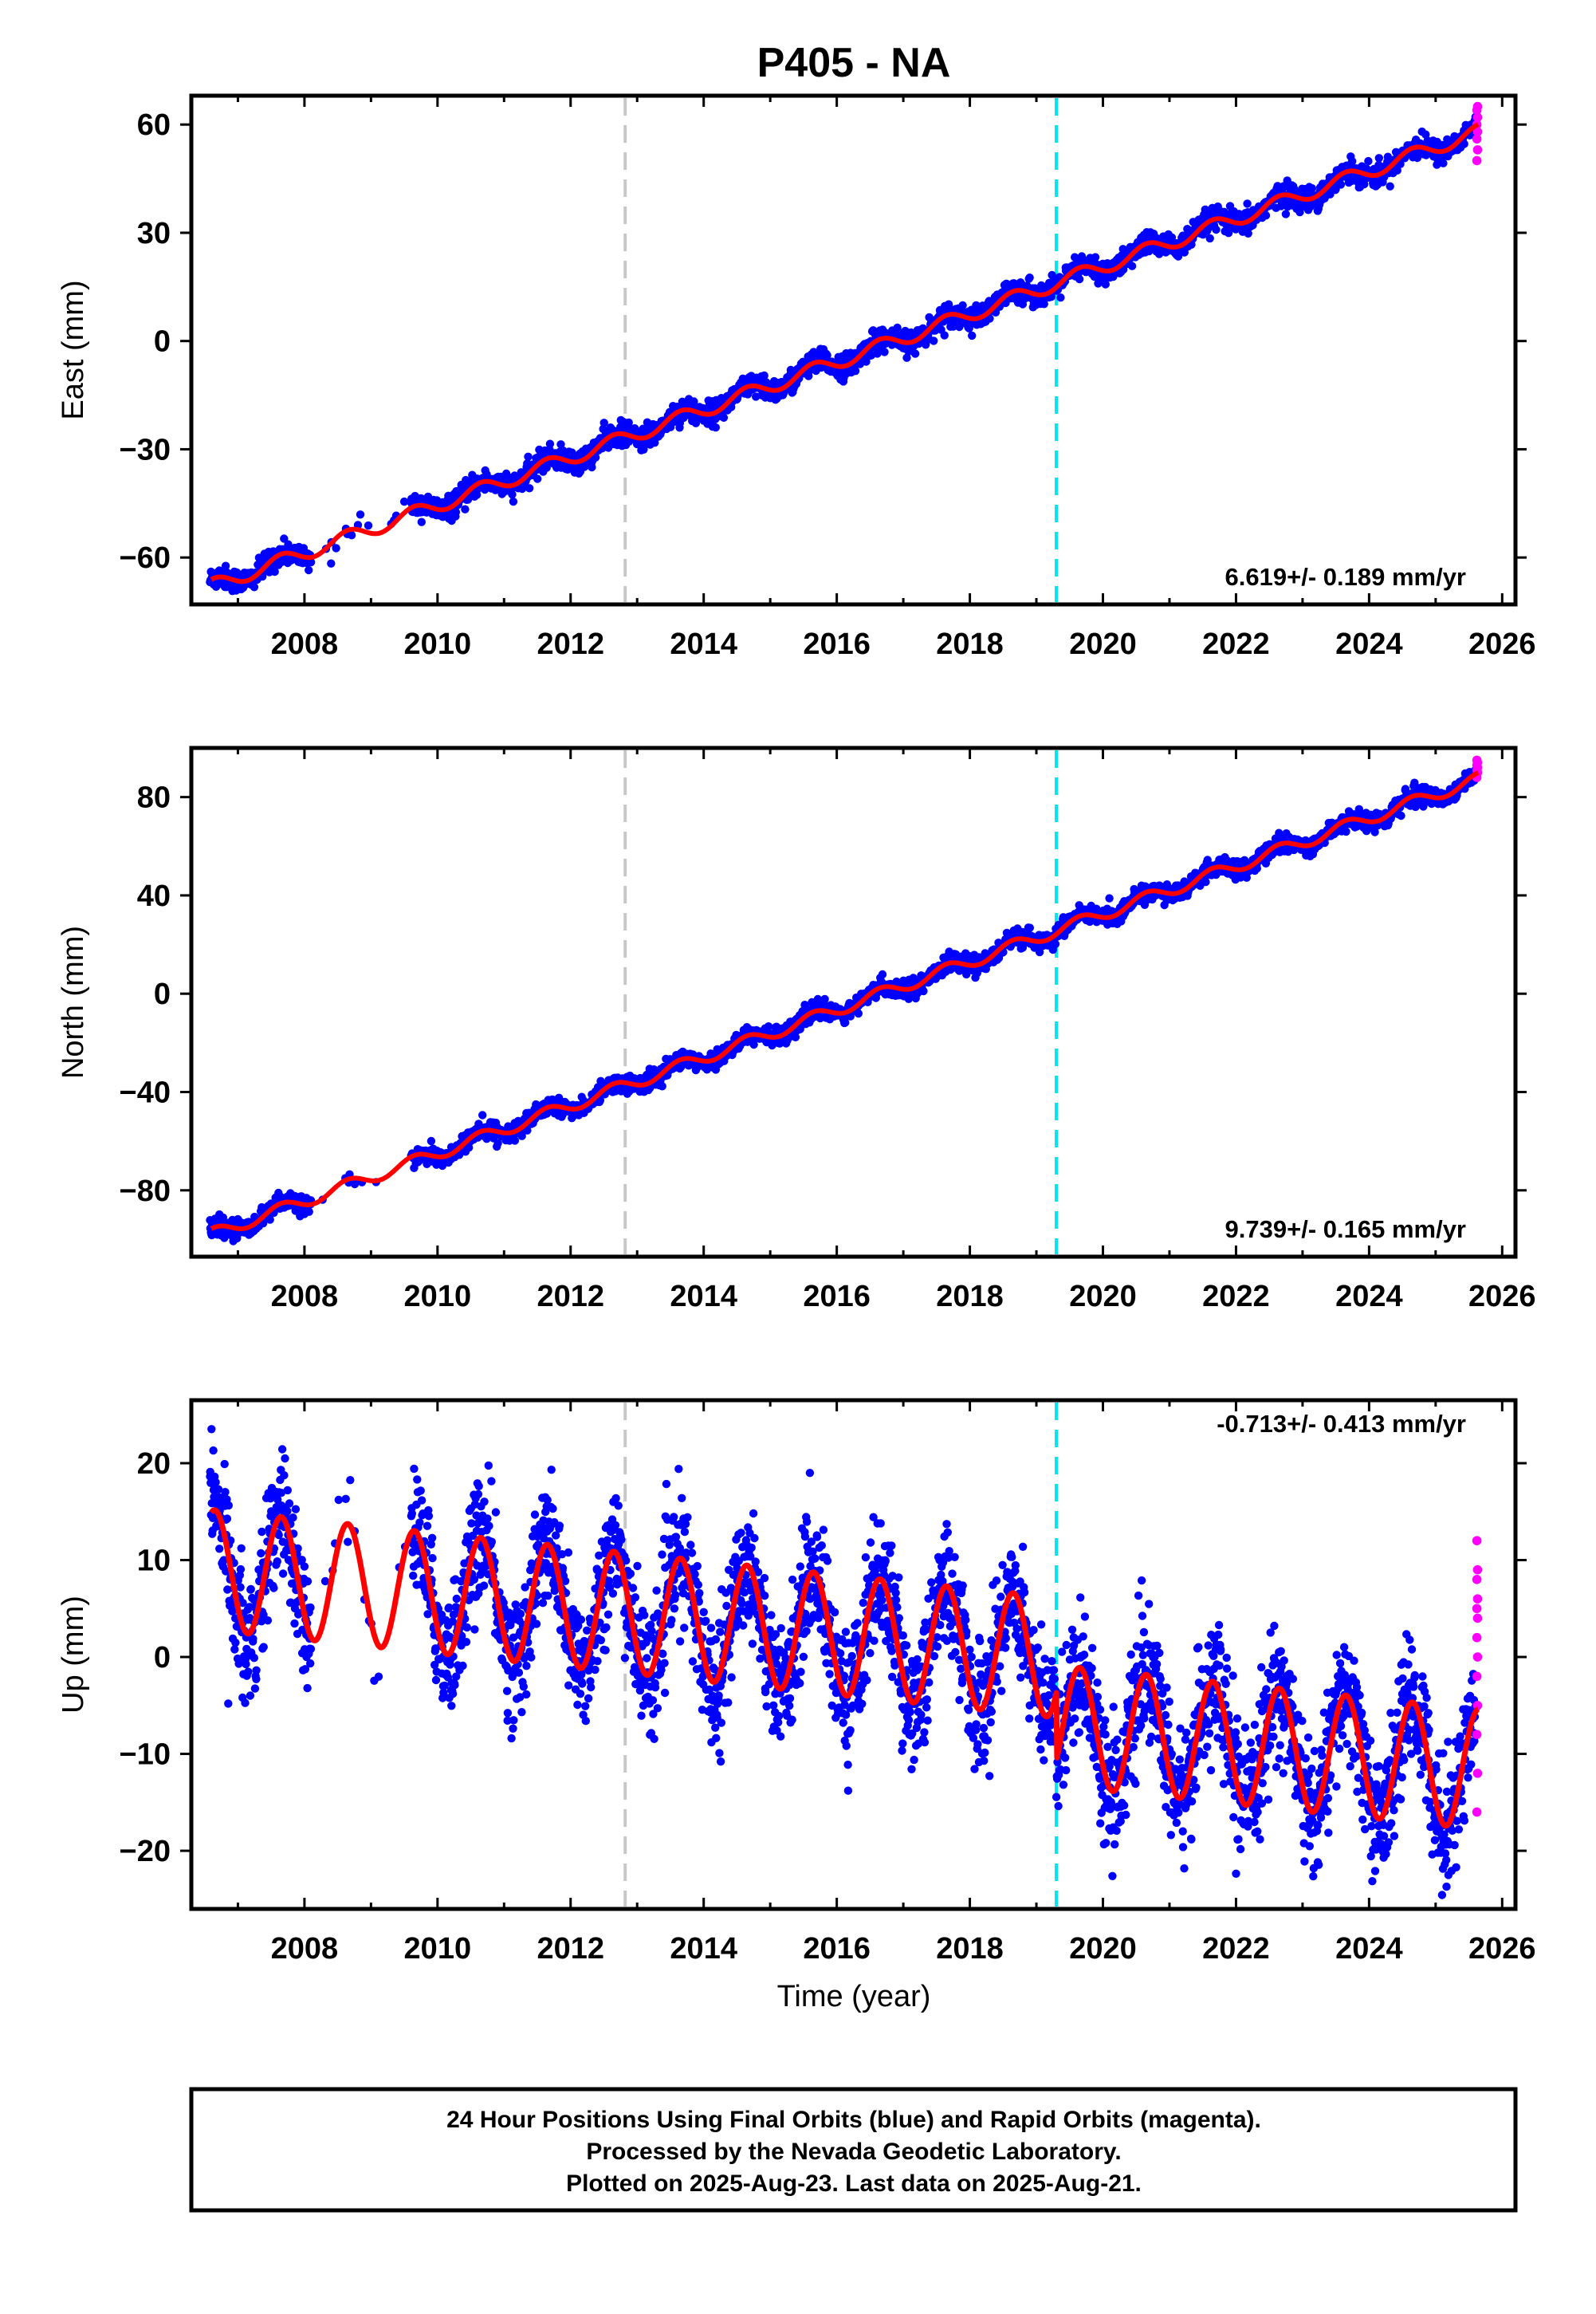 This screenshot has width=1596, height=2314. Describe the element at coordinates (145, 449) in the screenshot. I see `y-tick-label: −30` at that location.